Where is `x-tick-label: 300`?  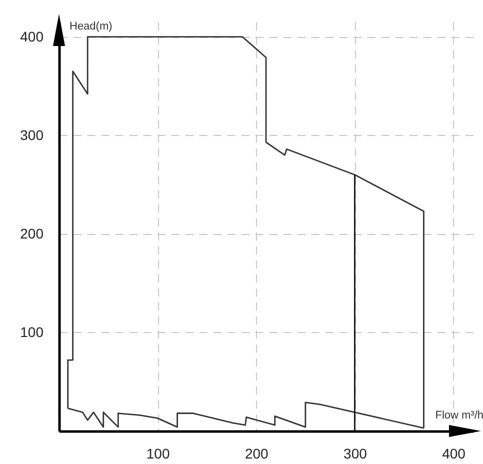 x-tick-label: 300 is located at coordinates (356, 454).